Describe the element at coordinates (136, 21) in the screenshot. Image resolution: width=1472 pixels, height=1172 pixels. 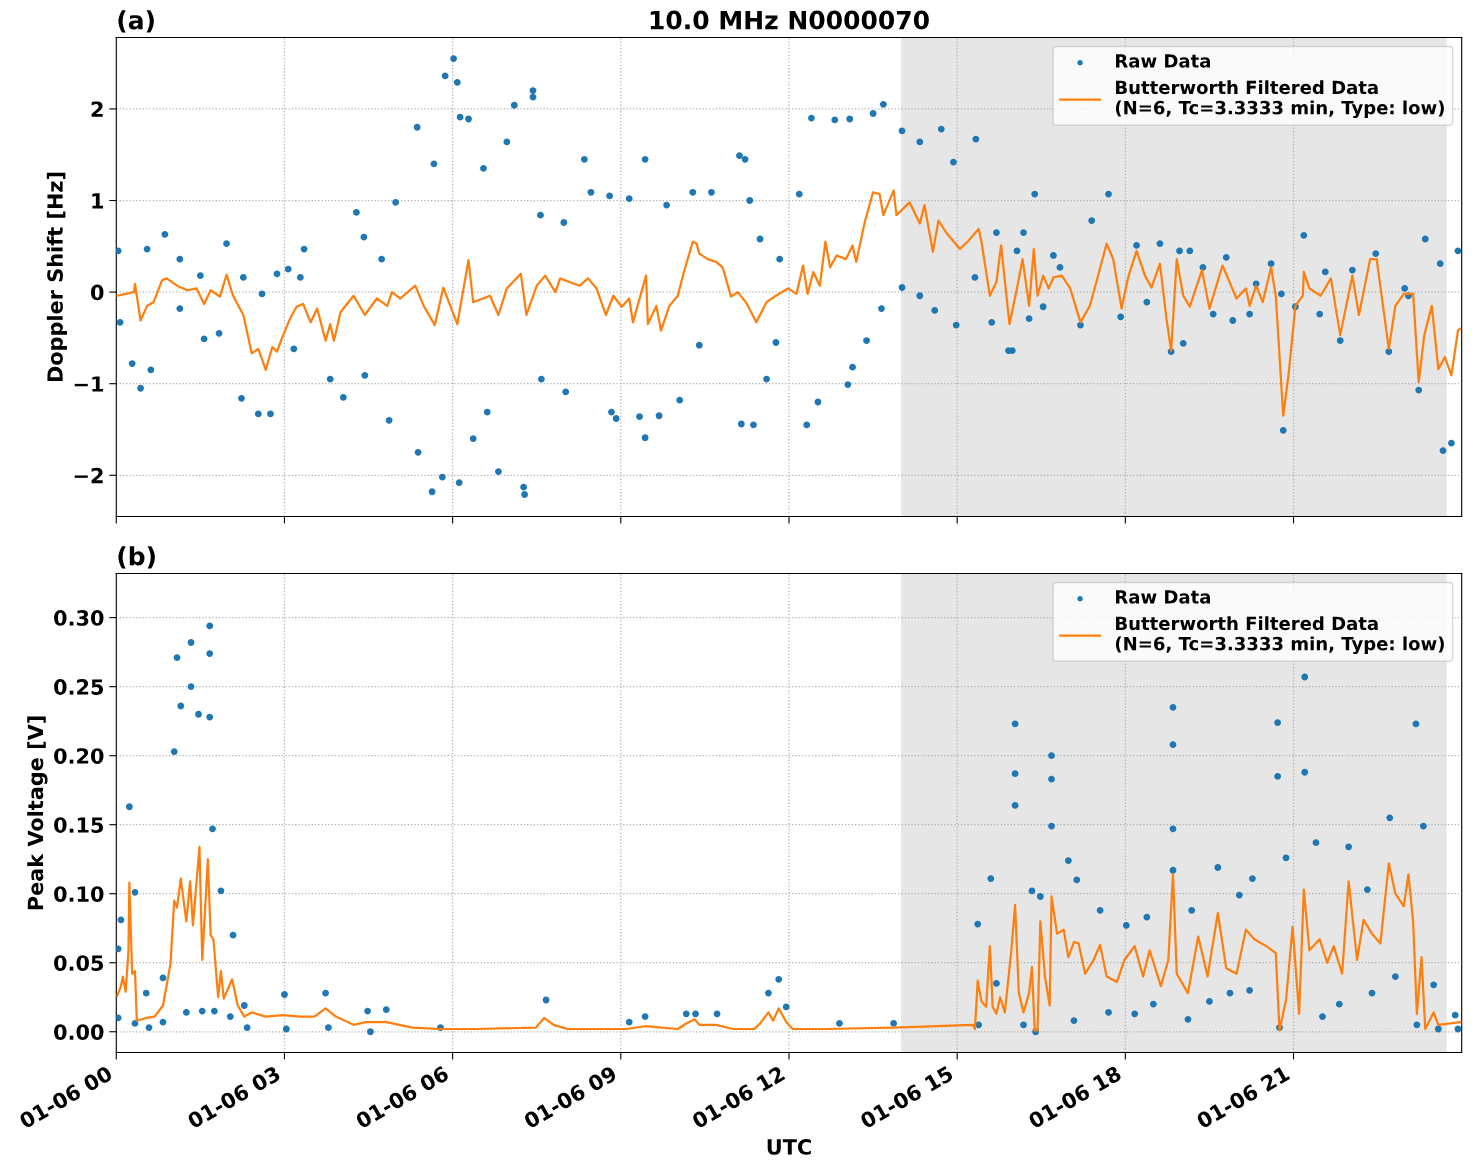
I see `text: (a)` at that location.